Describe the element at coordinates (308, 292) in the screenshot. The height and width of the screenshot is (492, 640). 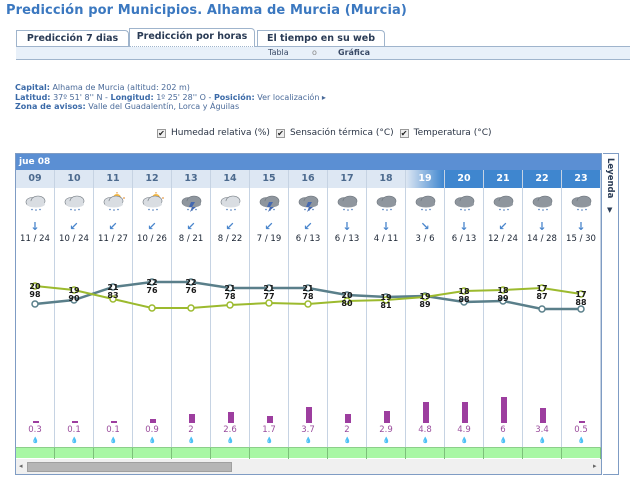
I see `temp-humidity-label: 21 78` at that location.